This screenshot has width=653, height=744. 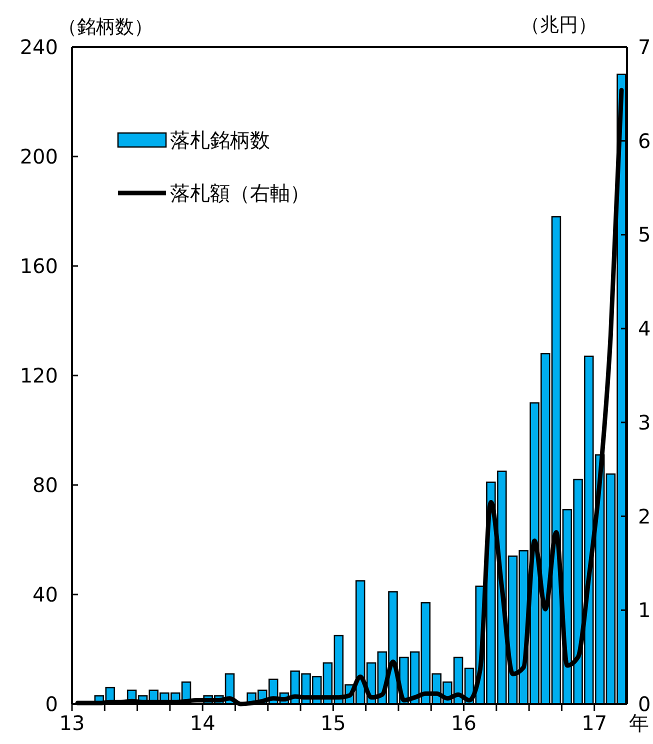 I want to click on x-tick-label: 13, so click(x=72, y=723).